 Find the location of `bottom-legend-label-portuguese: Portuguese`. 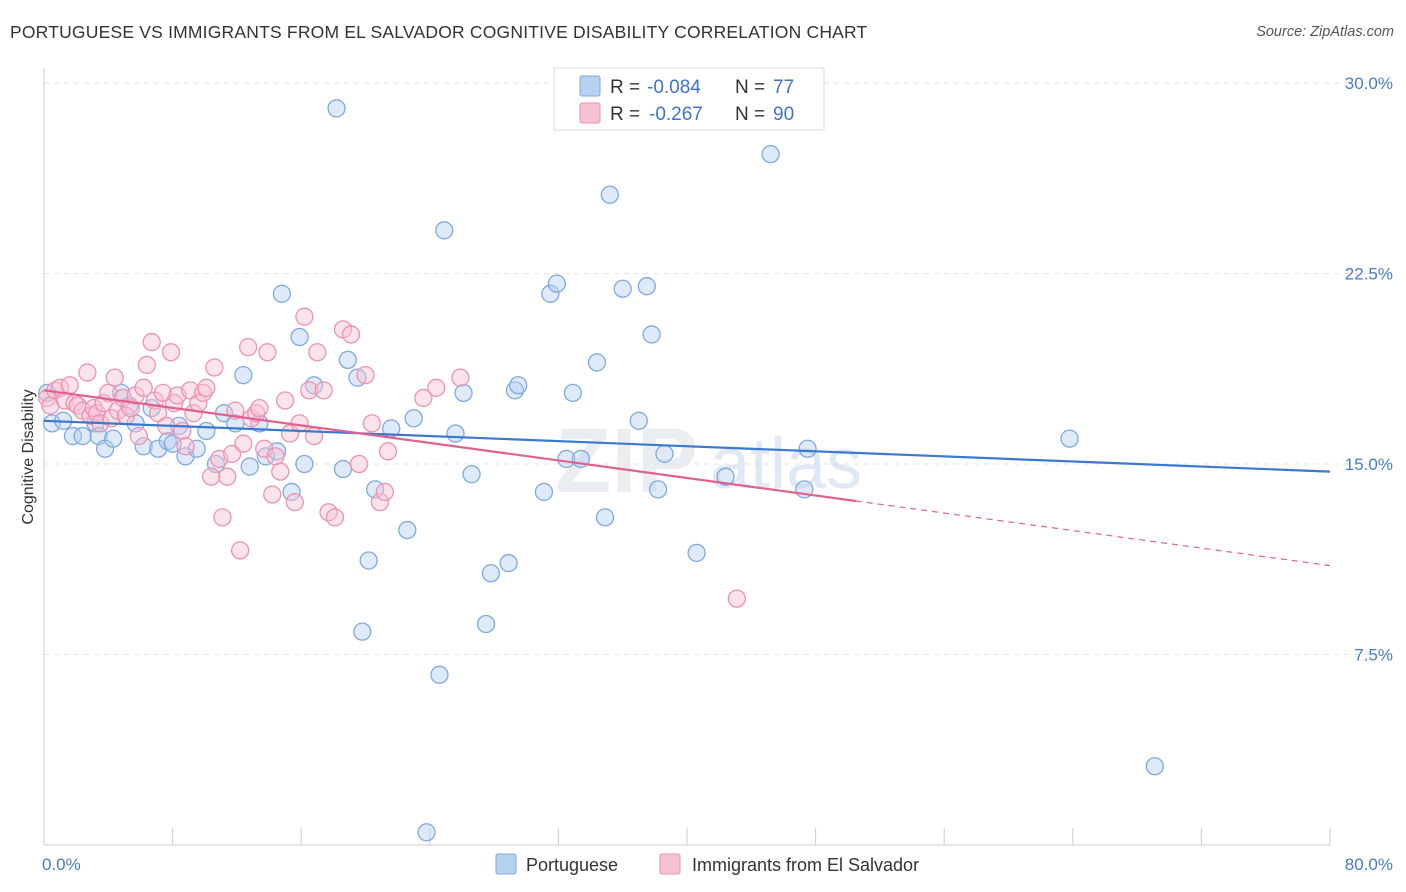

bottom-legend-label-portuguese: Portuguese is located at coordinates (572, 865).